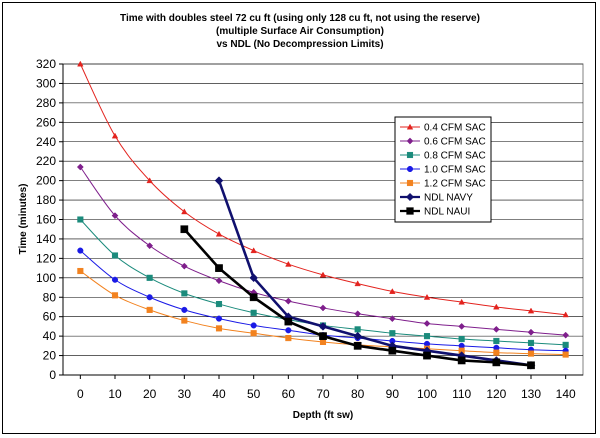  I want to click on y-tick-label: 160, so click(46, 220).